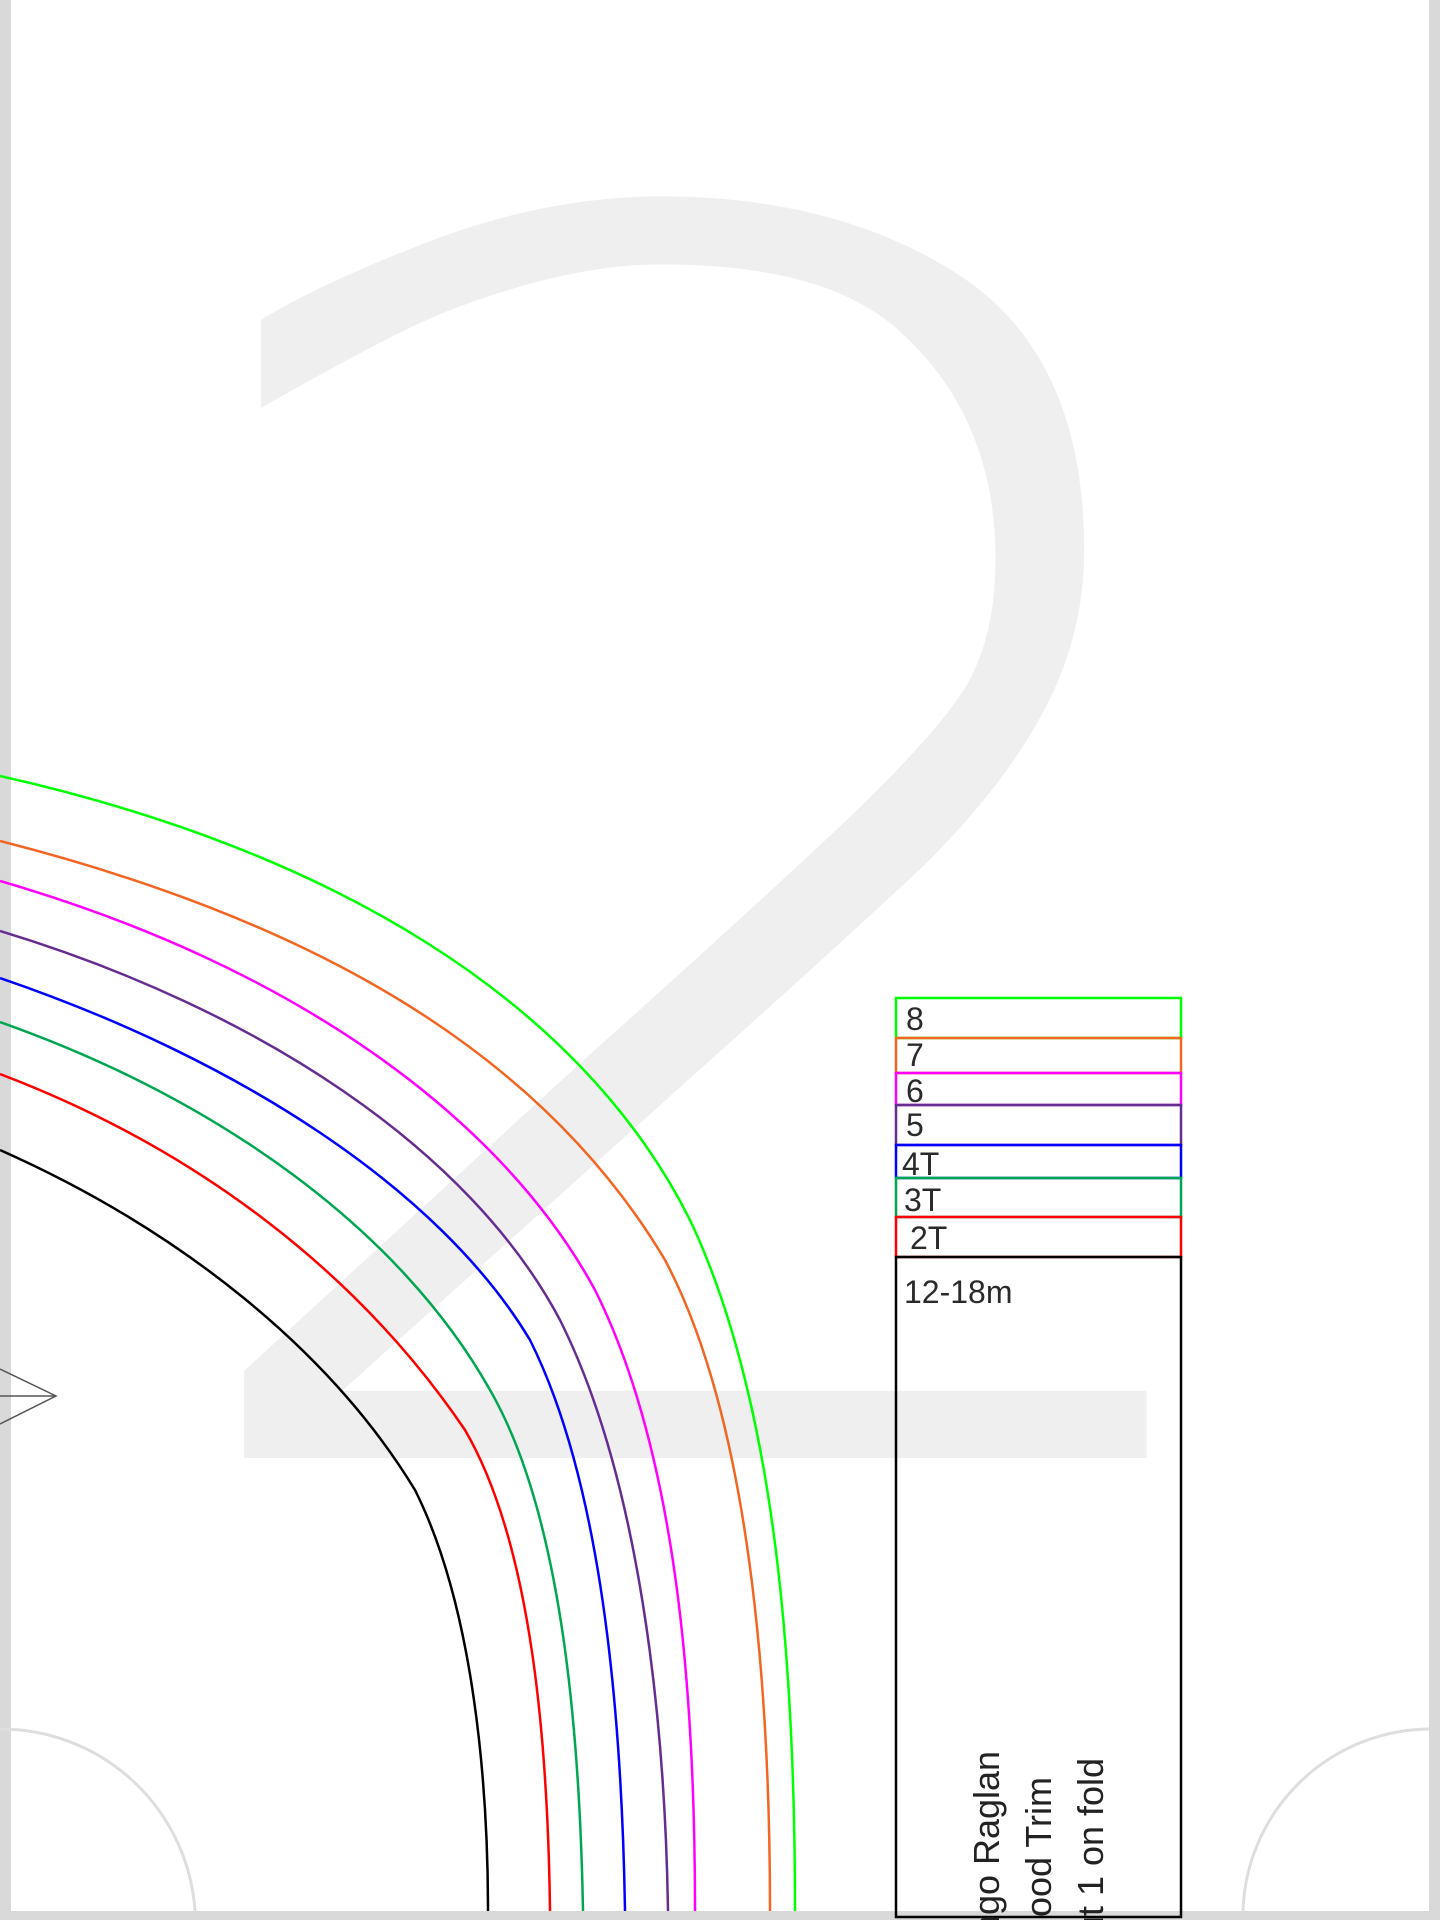  What do you see at coordinates (98, 1819) in the screenshot?
I see `alignment-circle-left` at bounding box center [98, 1819].